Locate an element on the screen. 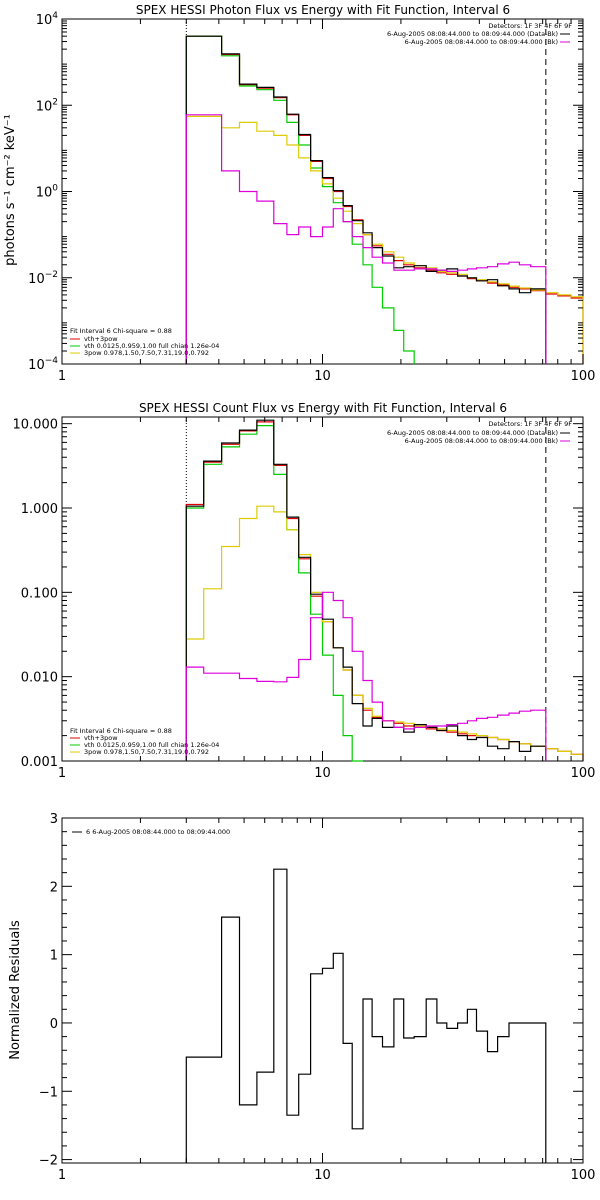  y-tick-label: 1.000 is located at coordinates (39, 509).